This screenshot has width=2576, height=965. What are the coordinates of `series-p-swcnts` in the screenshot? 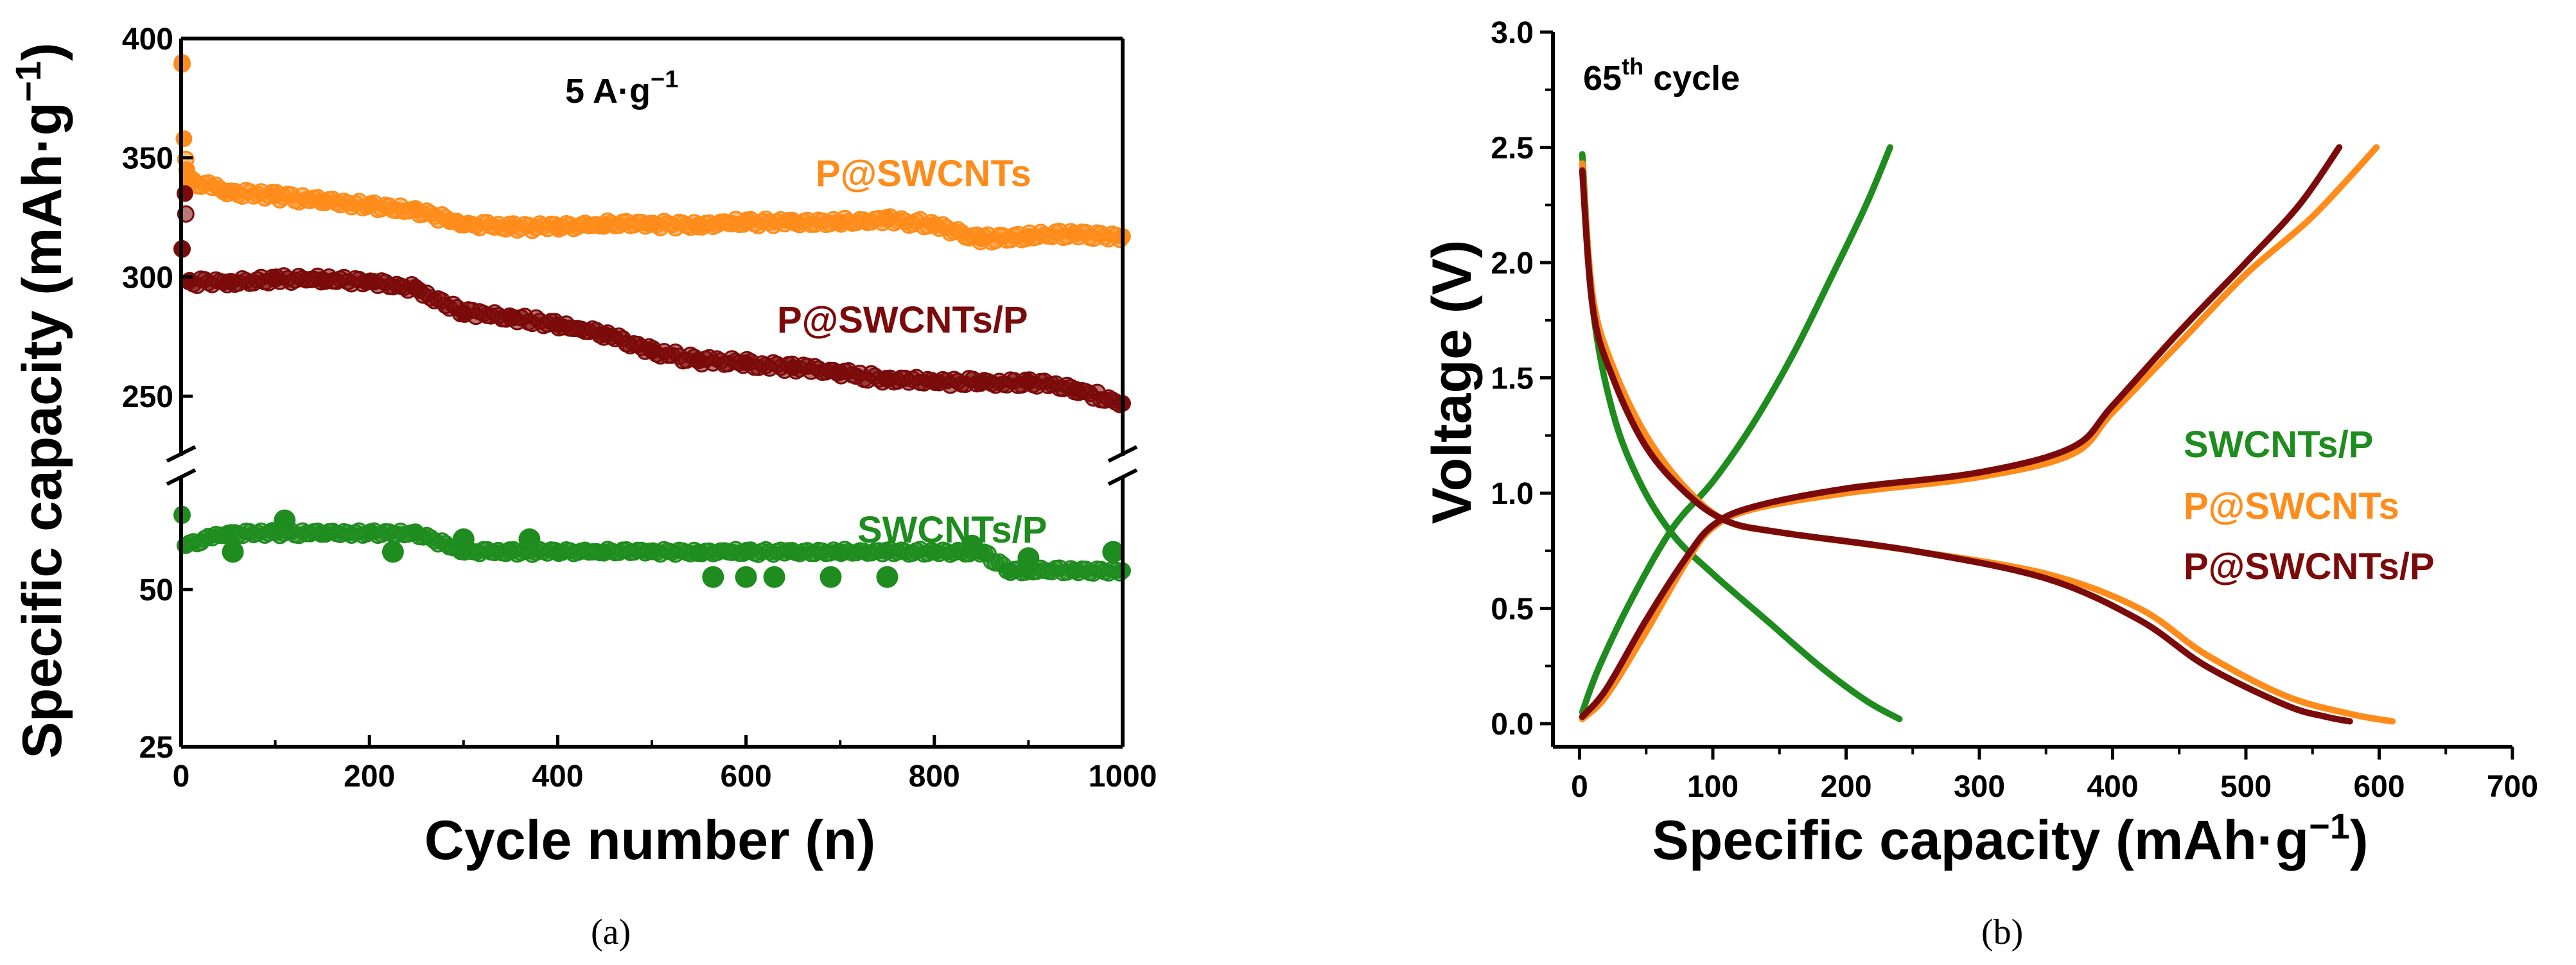 It's located at (652, 152).